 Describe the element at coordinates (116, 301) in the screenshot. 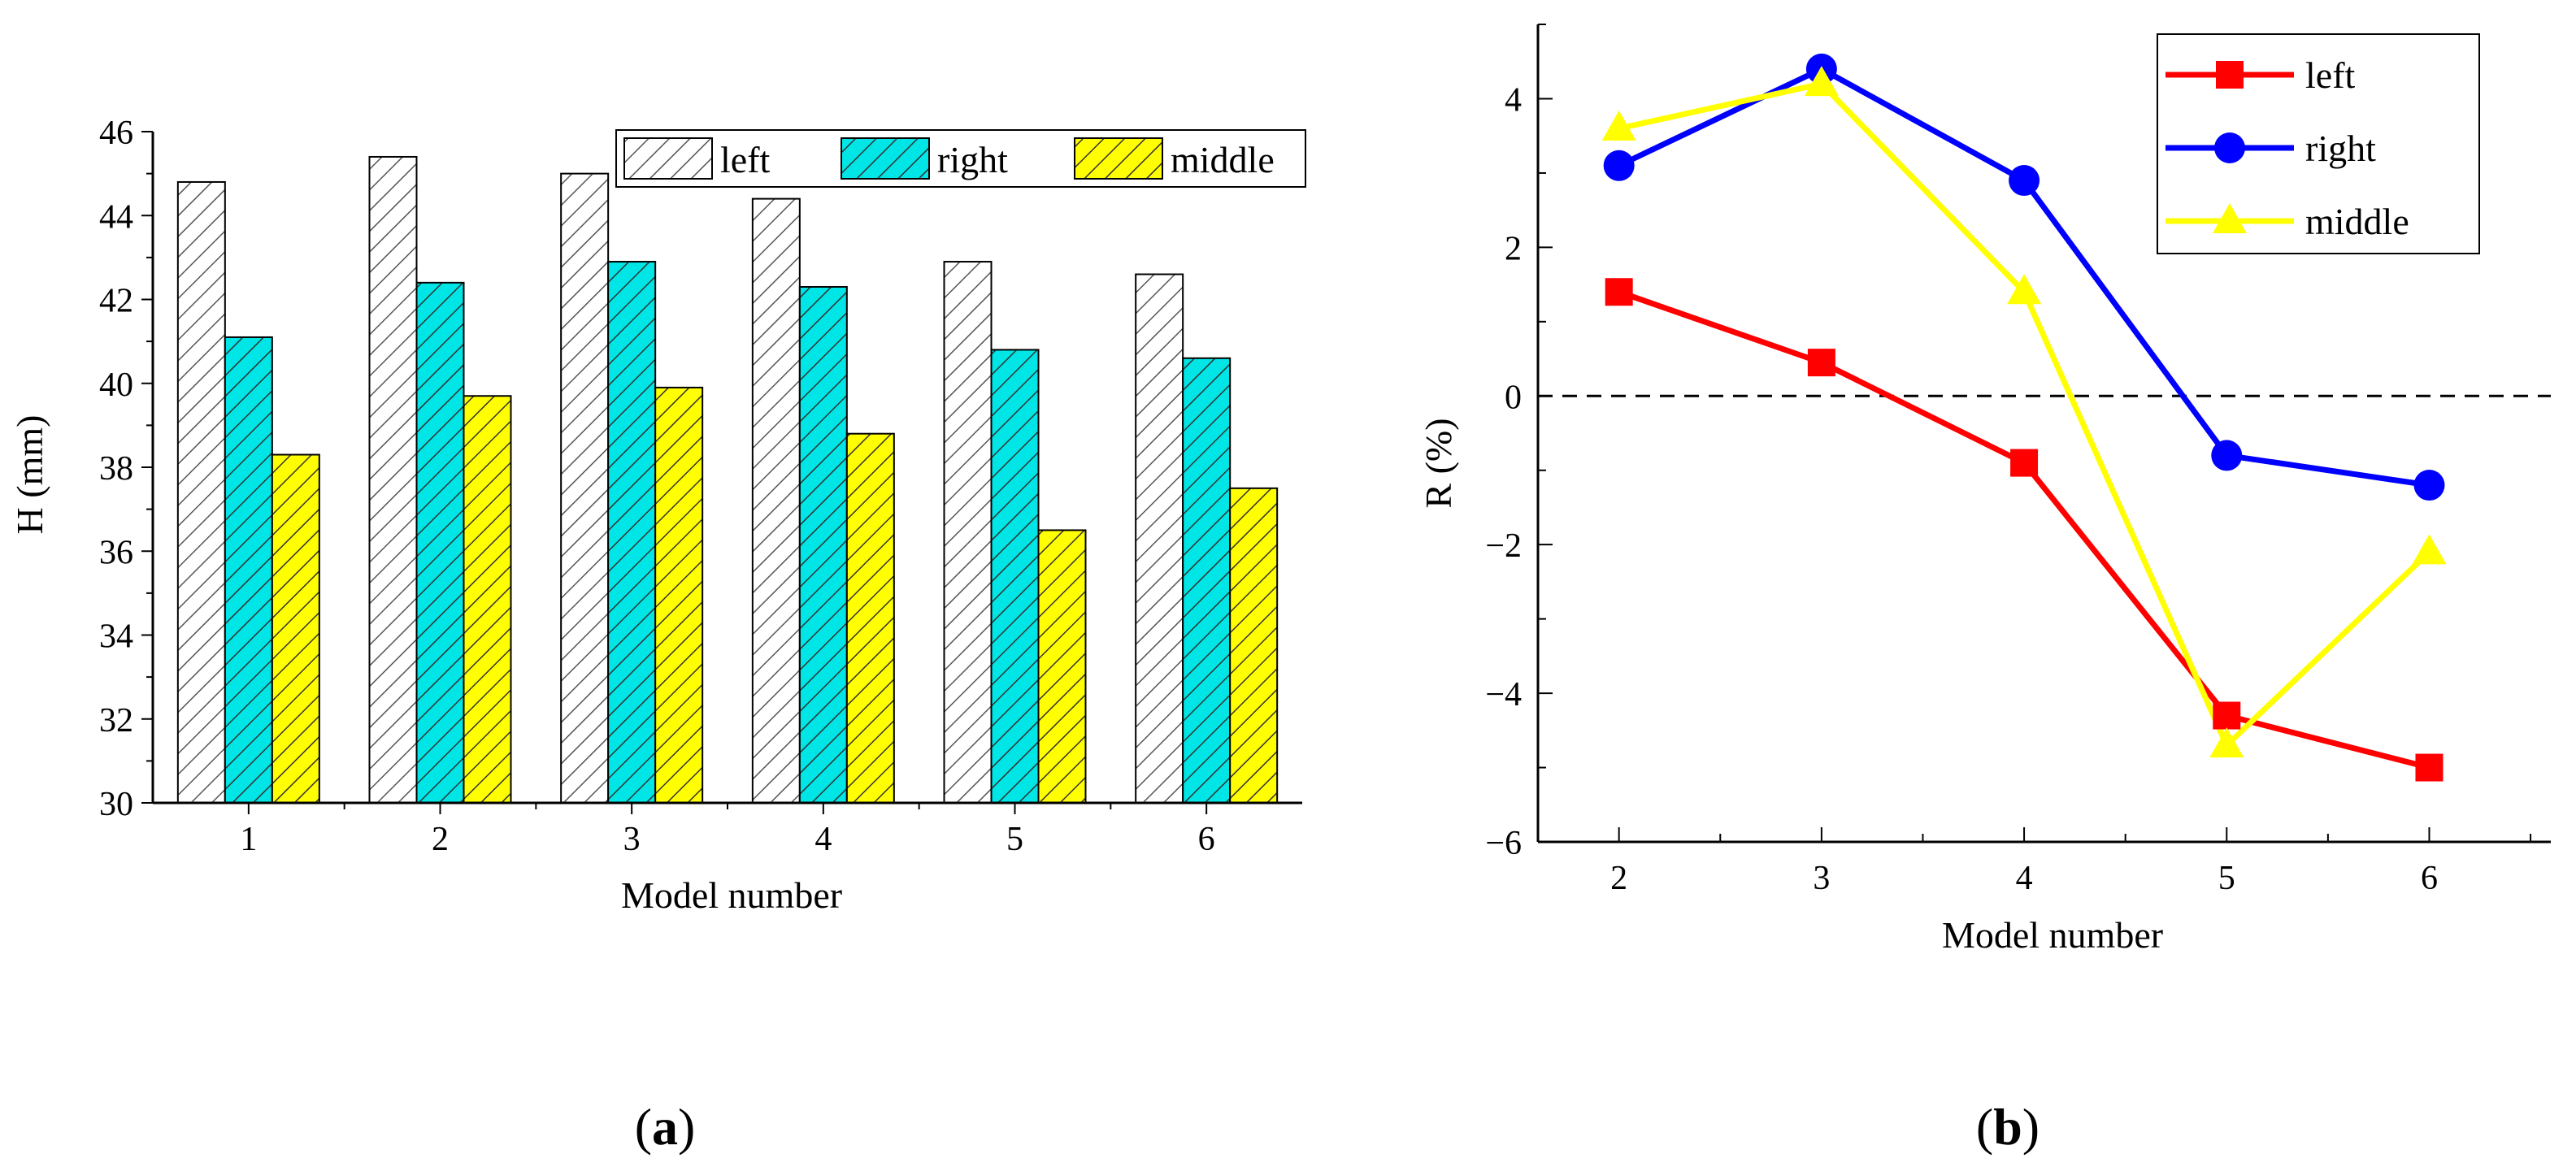

I see `y-tick-label-42: 42` at that location.